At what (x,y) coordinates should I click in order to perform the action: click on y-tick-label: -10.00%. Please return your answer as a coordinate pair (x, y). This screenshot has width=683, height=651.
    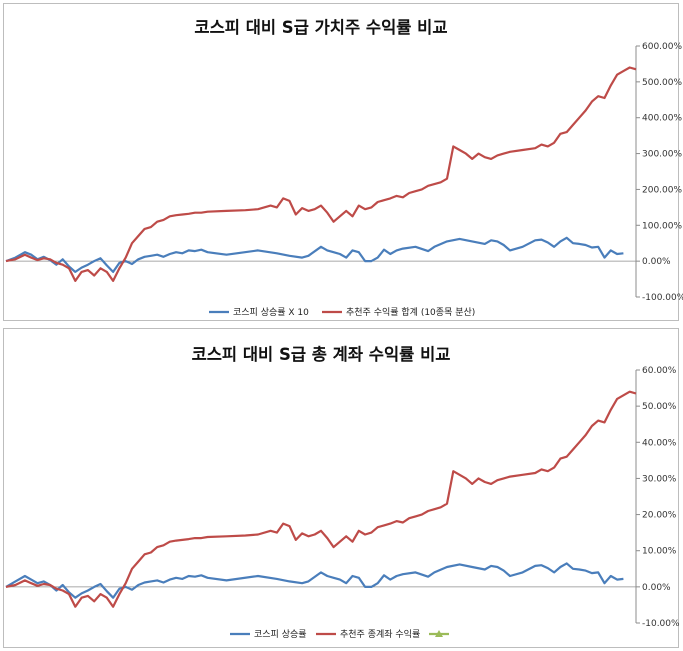
    Looking at the image, I should click on (661, 624).